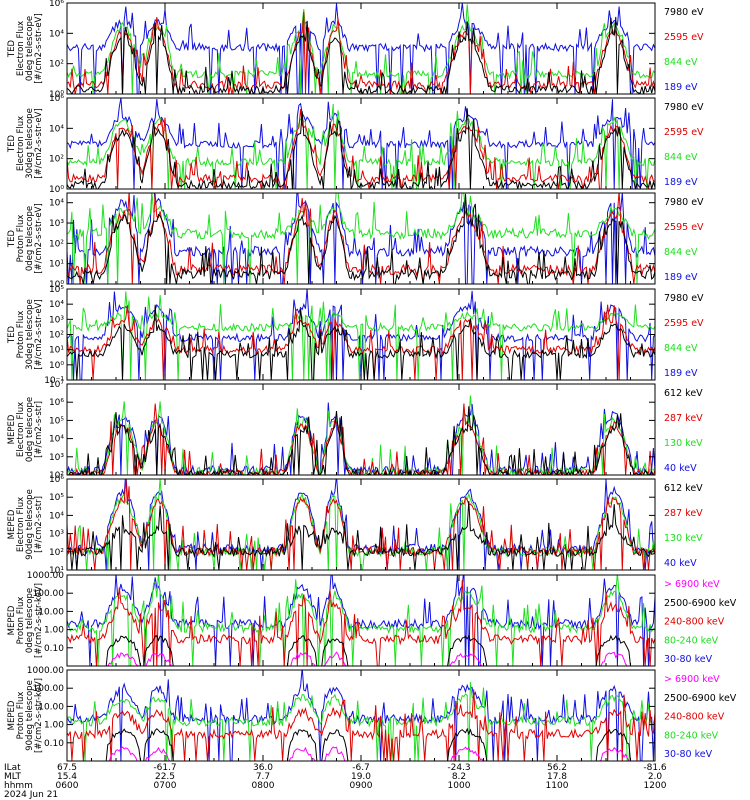 This screenshot has width=750, height=800. I want to click on hhmm-tick-label: 0900, so click(361, 786).